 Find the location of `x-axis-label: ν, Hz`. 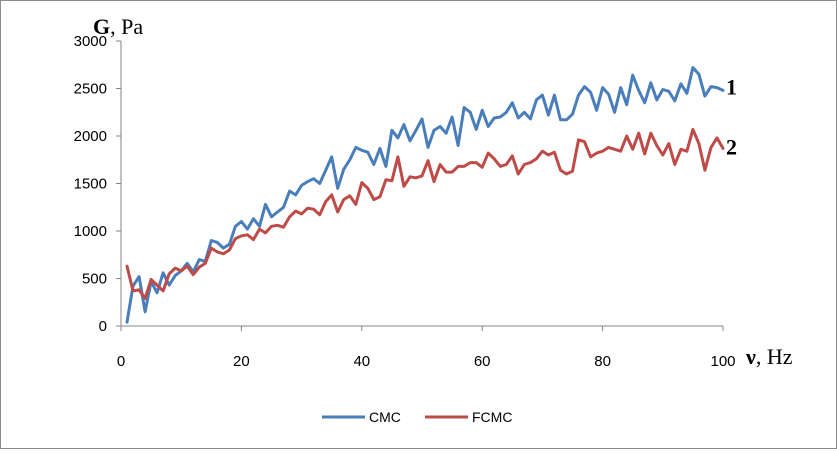

x-axis-label: ν, Hz is located at coordinates (769, 356).